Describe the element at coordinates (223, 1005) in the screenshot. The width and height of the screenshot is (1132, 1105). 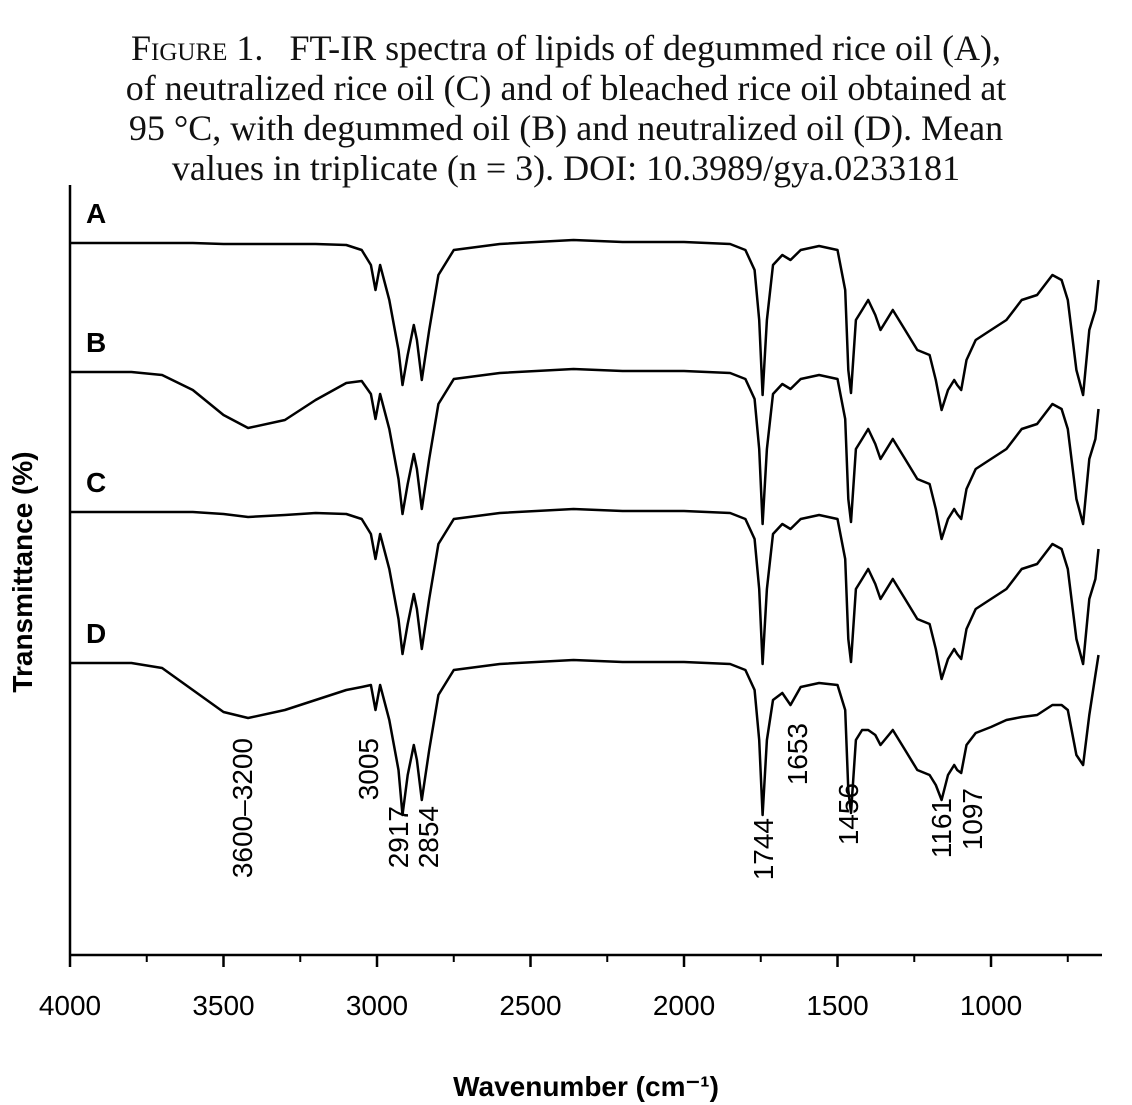
I see `x-tick-label: 3500` at that location.